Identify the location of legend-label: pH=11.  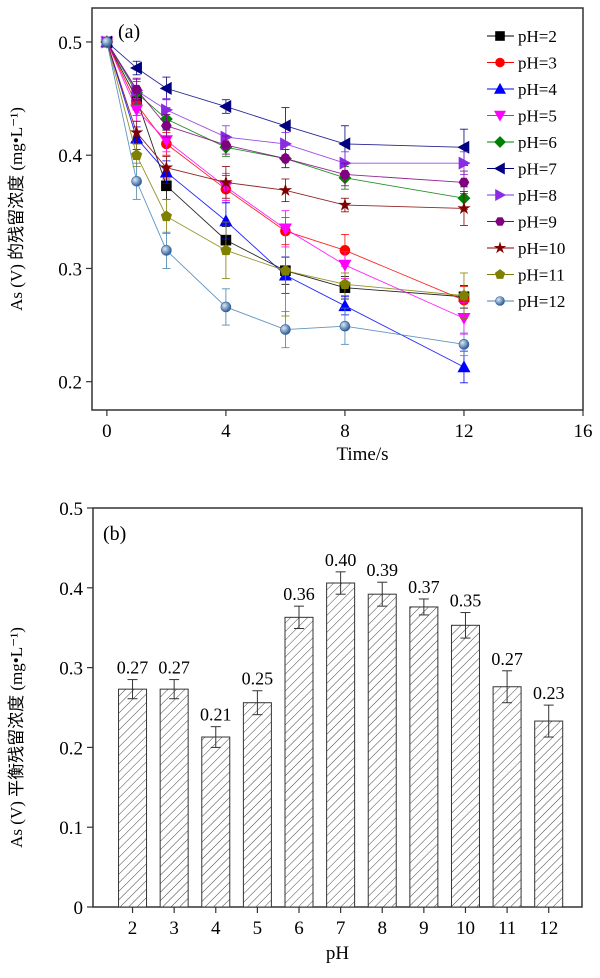
(541, 275).